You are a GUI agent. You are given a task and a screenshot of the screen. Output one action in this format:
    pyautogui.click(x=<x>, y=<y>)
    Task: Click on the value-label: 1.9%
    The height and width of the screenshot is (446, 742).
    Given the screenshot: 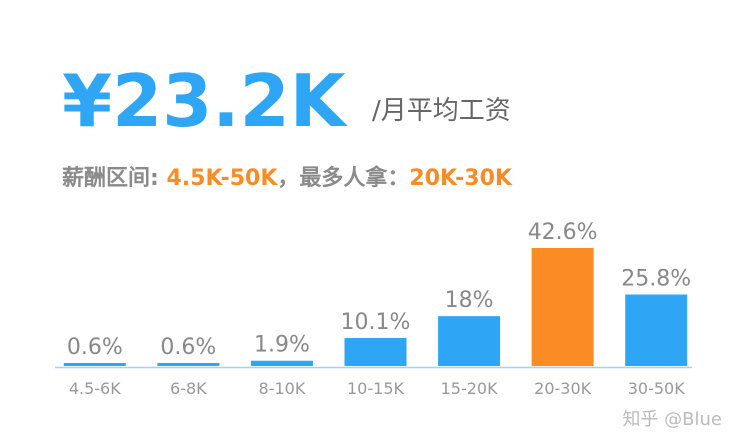 What is the action you would take?
    pyautogui.click(x=282, y=345)
    